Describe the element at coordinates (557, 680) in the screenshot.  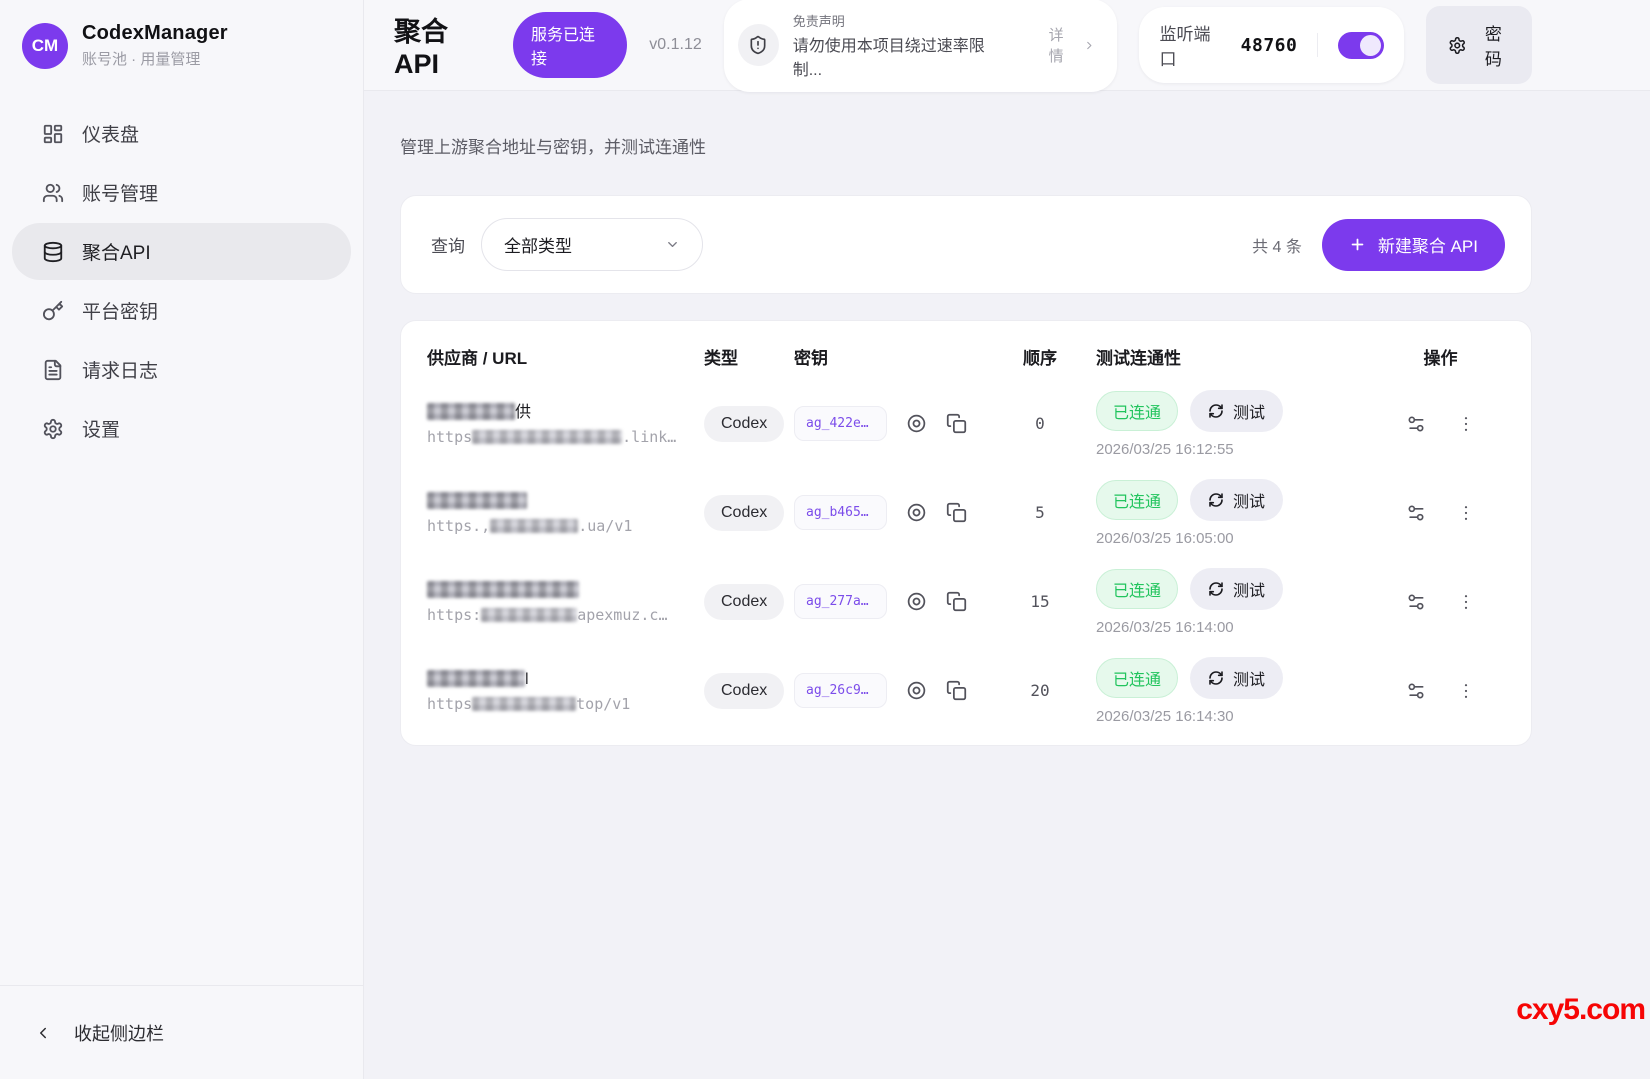
I see `provider-name: l` at that location.